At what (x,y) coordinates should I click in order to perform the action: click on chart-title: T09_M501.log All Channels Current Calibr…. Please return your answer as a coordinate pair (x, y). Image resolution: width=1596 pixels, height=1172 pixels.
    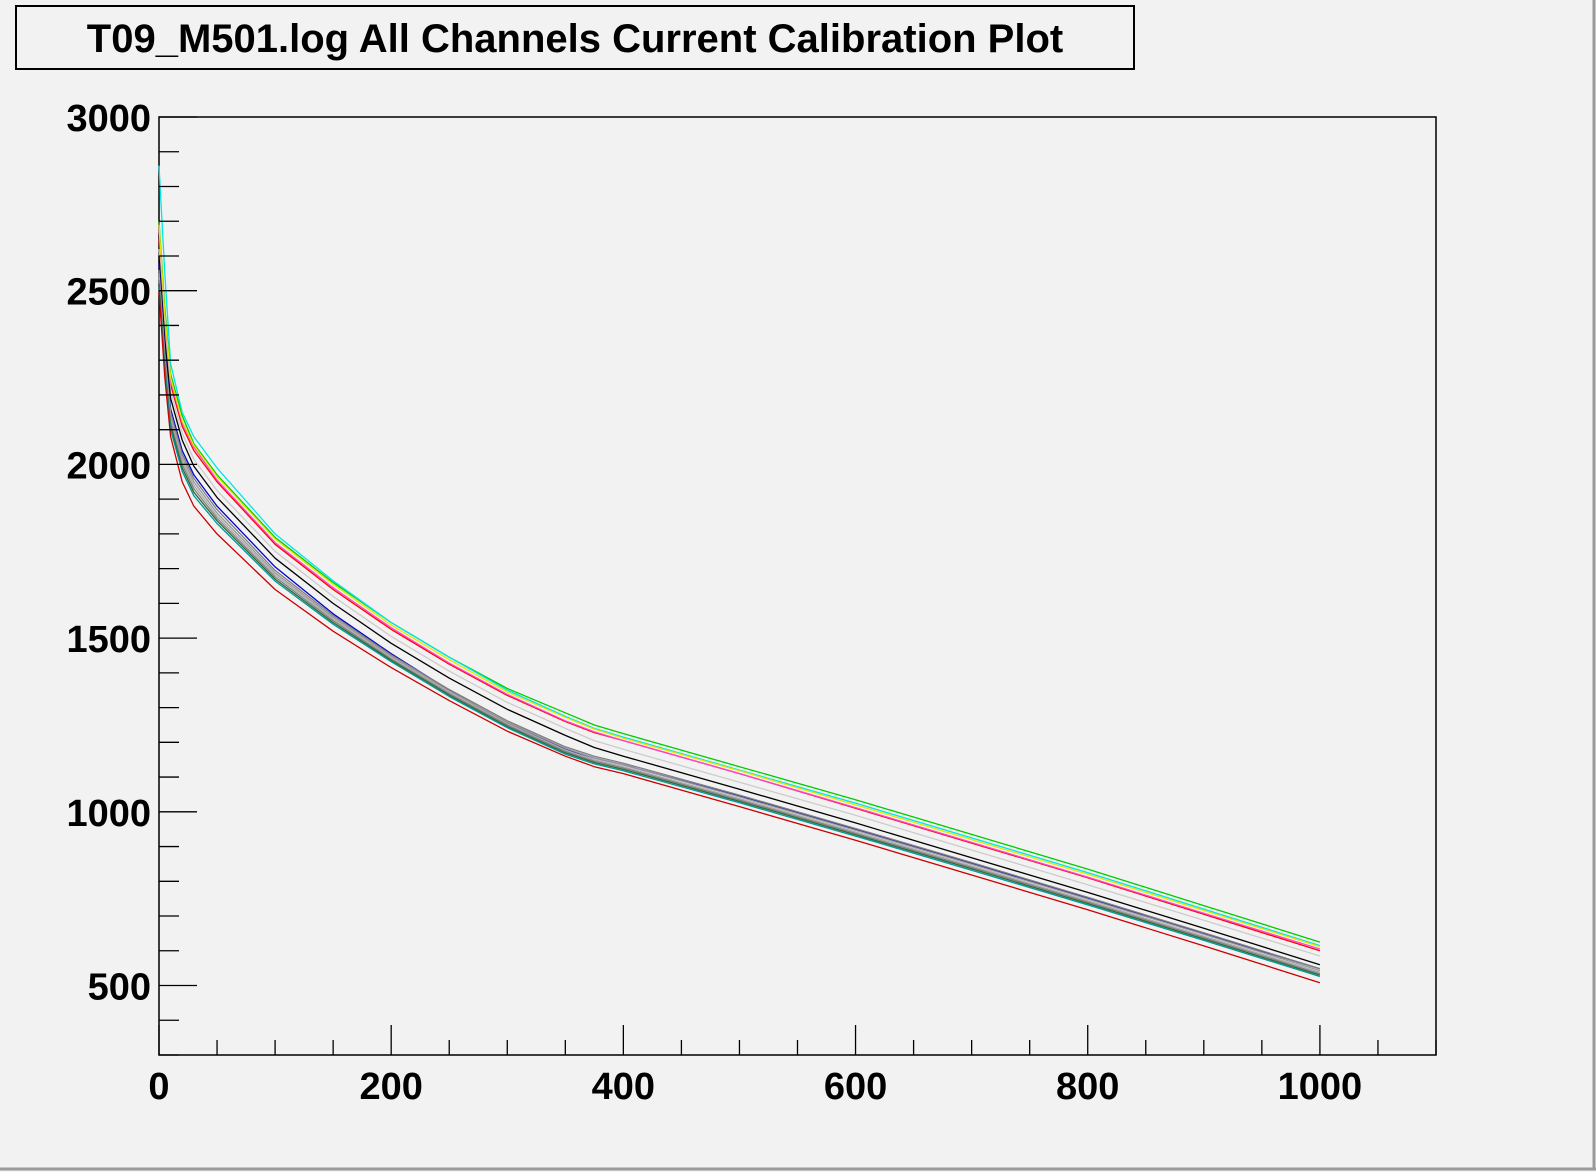
    Looking at the image, I should click on (575, 39).